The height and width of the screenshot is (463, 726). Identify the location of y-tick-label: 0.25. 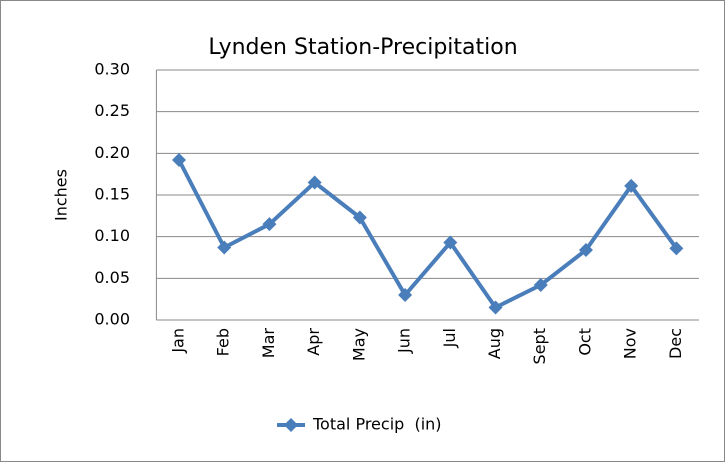
(112, 110).